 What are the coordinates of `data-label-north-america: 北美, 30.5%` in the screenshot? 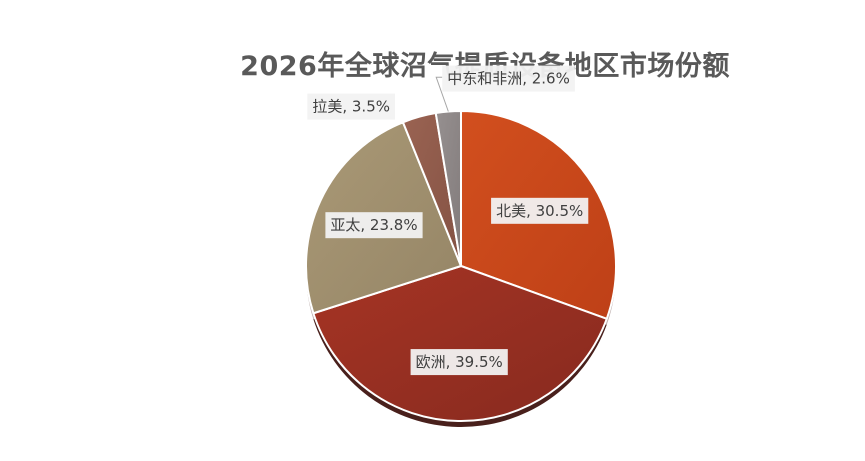 It's located at (540, 210).